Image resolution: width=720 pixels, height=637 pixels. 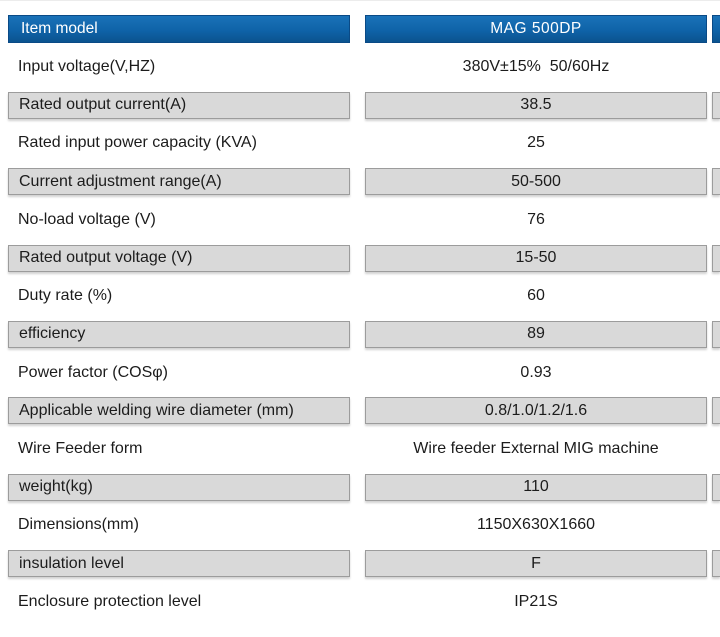 What do you see at coordinates (179, 29) in the screenshot?
I see `header-item-model: Item model` at bounding box center [179, 29].